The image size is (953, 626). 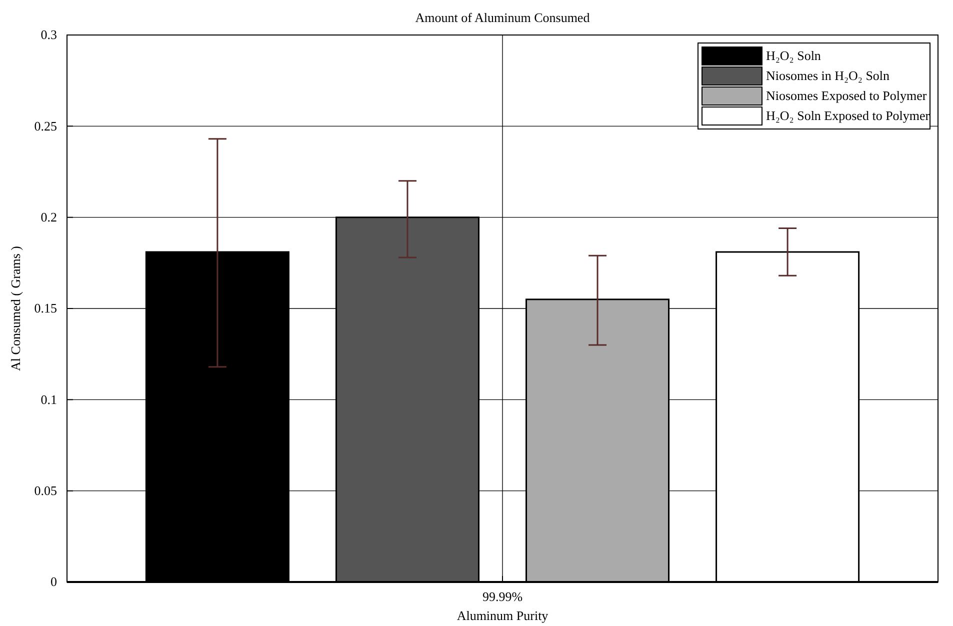 What do you see at coordinates (48, 216) in the screenshot?
I see `y-tick-label: 0.2` at bounding box center [48, 216].